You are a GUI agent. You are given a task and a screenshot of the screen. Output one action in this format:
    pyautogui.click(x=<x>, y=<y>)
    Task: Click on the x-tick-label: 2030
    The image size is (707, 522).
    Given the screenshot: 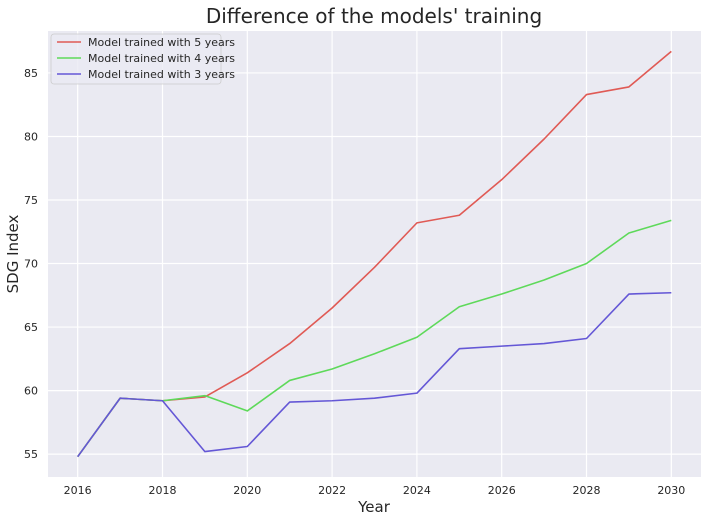 What is the action you would take?
    pyautogui.click(x=671, y=490)
    